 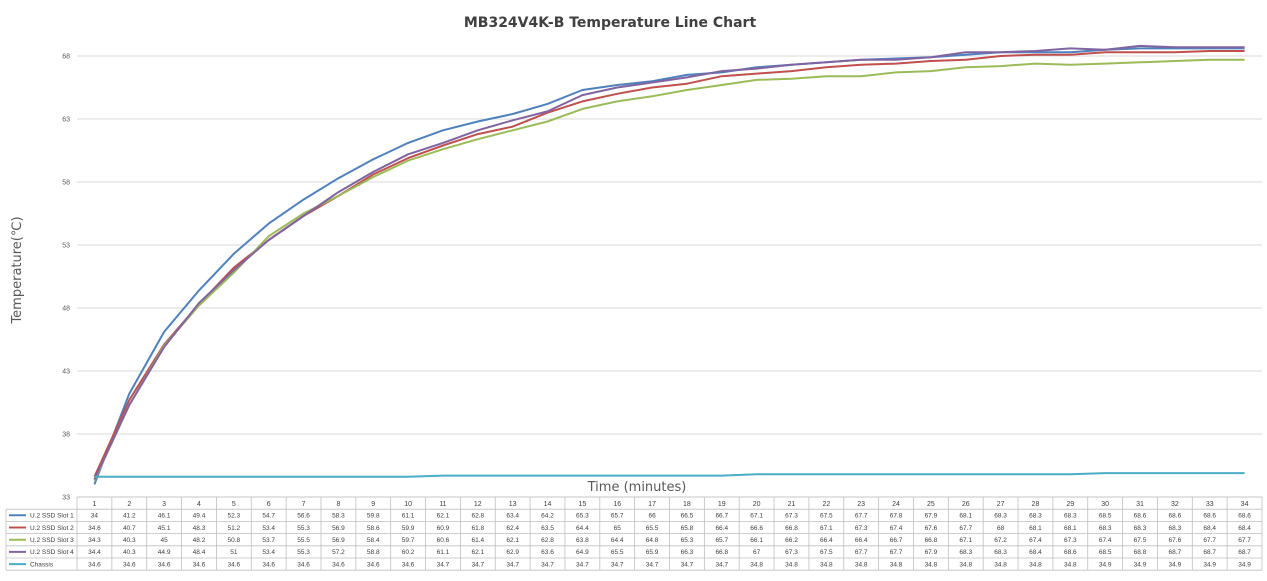 I want to click on data-label: 61.8, so click(x=477, y=528).